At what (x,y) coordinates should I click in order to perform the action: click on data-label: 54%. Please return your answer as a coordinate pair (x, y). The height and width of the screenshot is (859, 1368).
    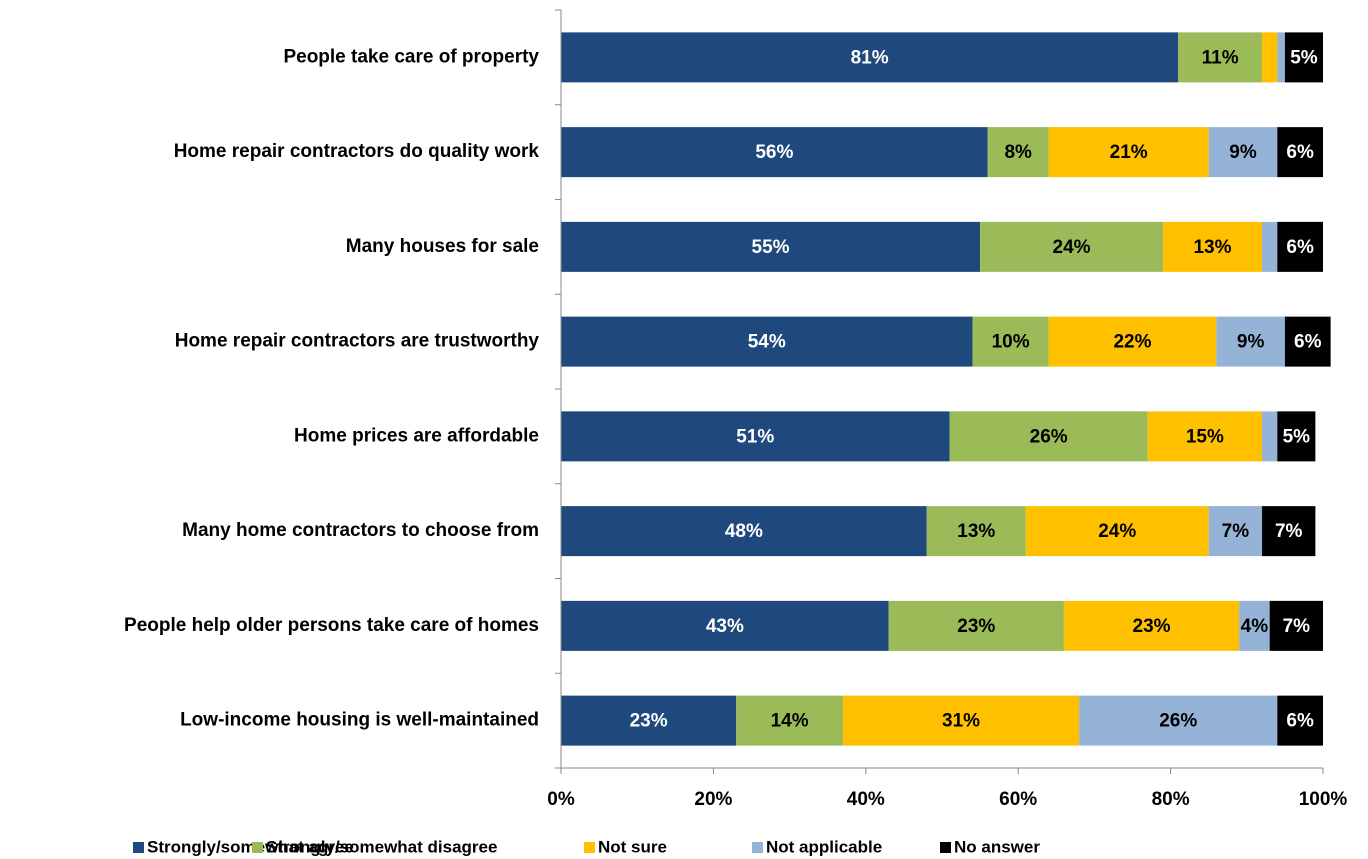
    Looking at the image, I should click on (767, 342).